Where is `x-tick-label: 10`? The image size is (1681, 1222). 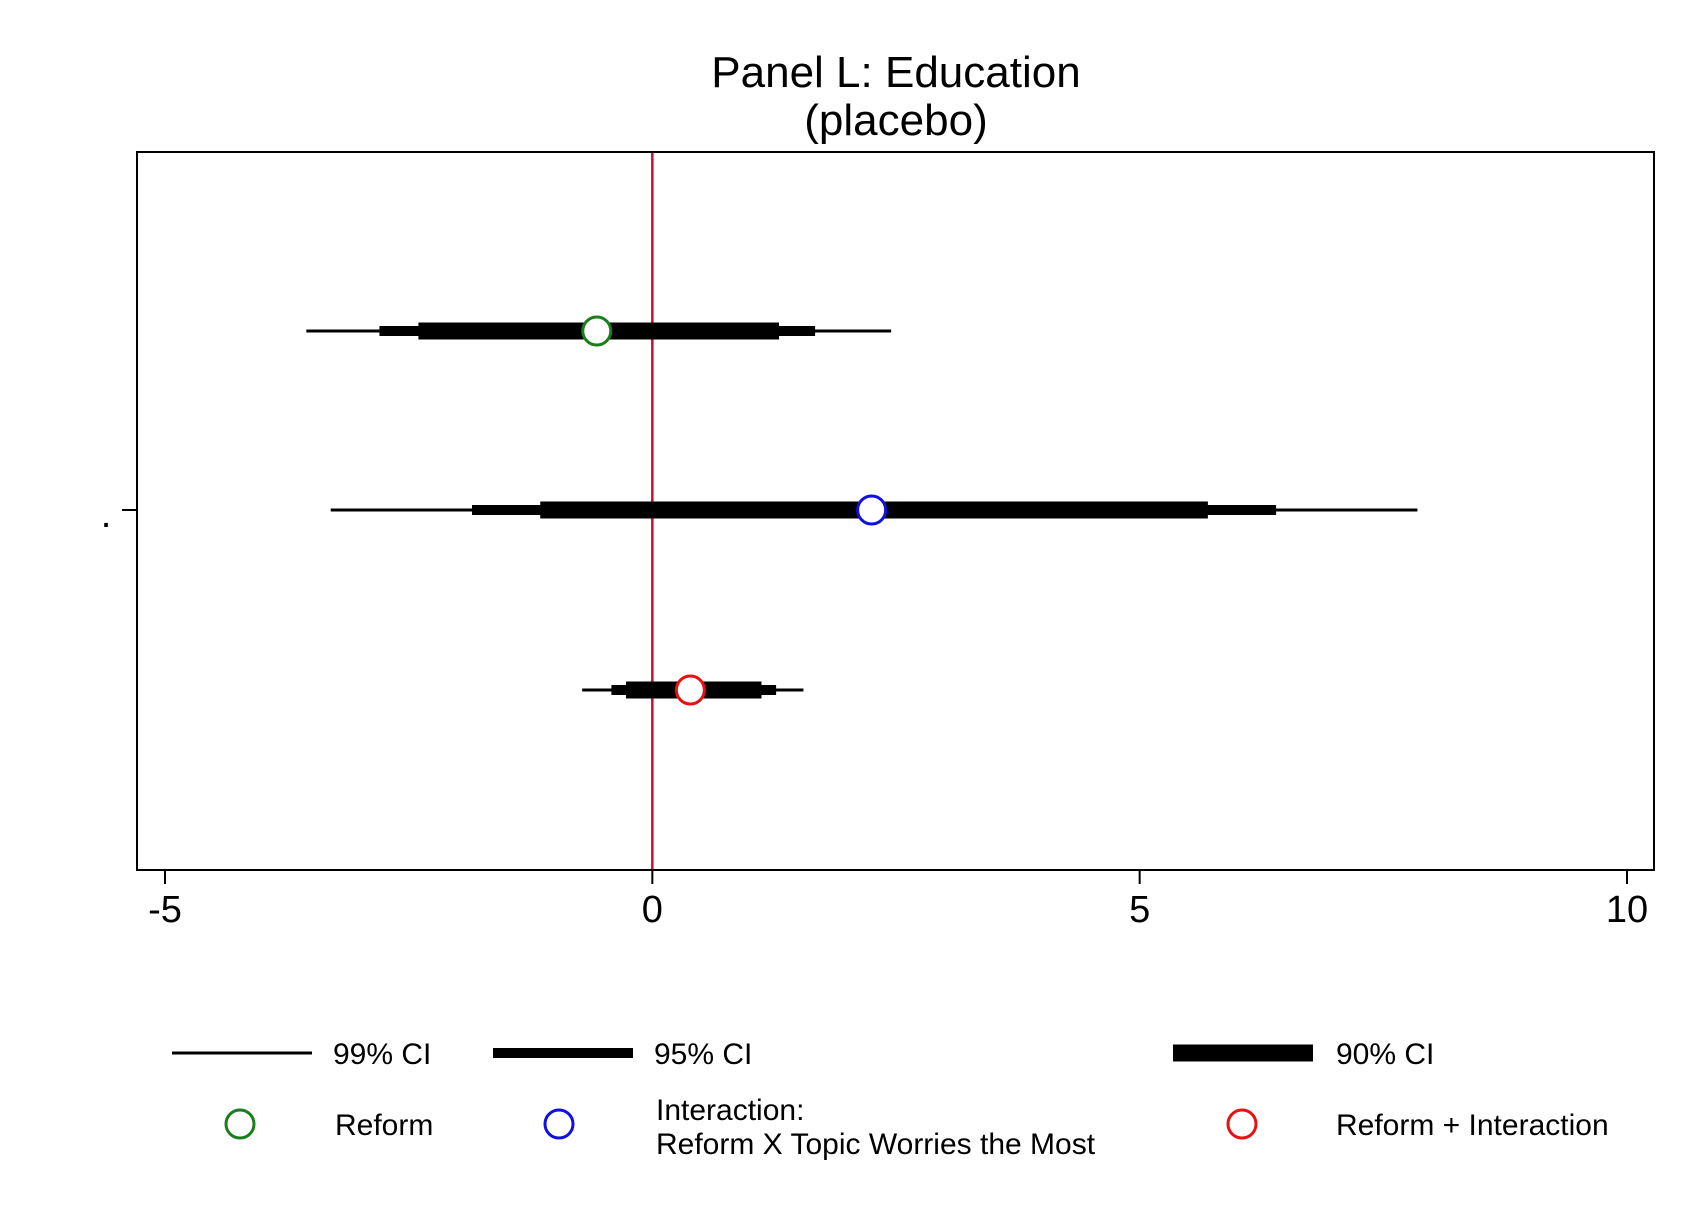
x-tick-label: 10 is located at coordinates (1627, 910).